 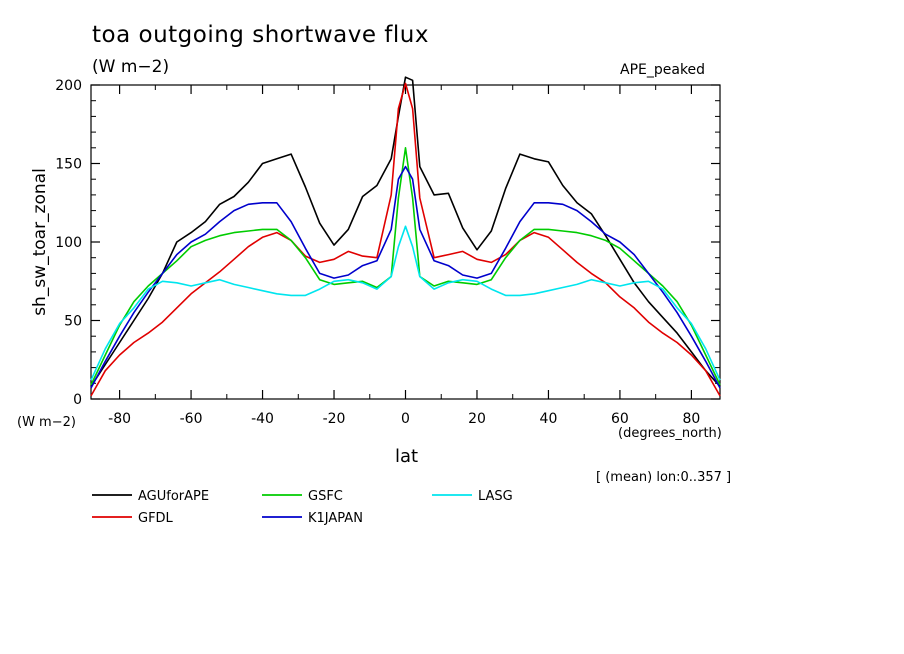 What do you see at coordinates (77, 400) in the screenshot?
I see `y-tick-label: 0` at bounding box center [77, 400].